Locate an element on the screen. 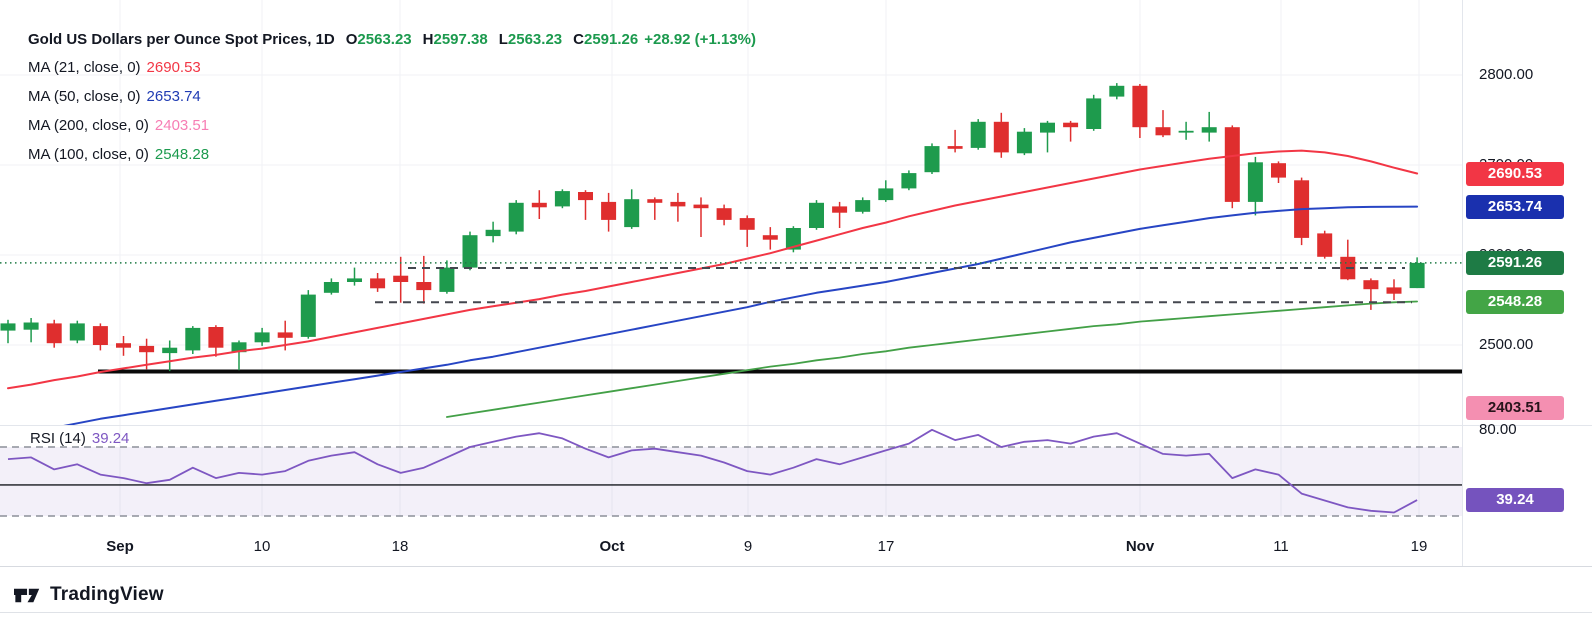 The height and width of the screenshot is (625, 1592). time-tick-label: 19 is located at coordinates (1419, 546).